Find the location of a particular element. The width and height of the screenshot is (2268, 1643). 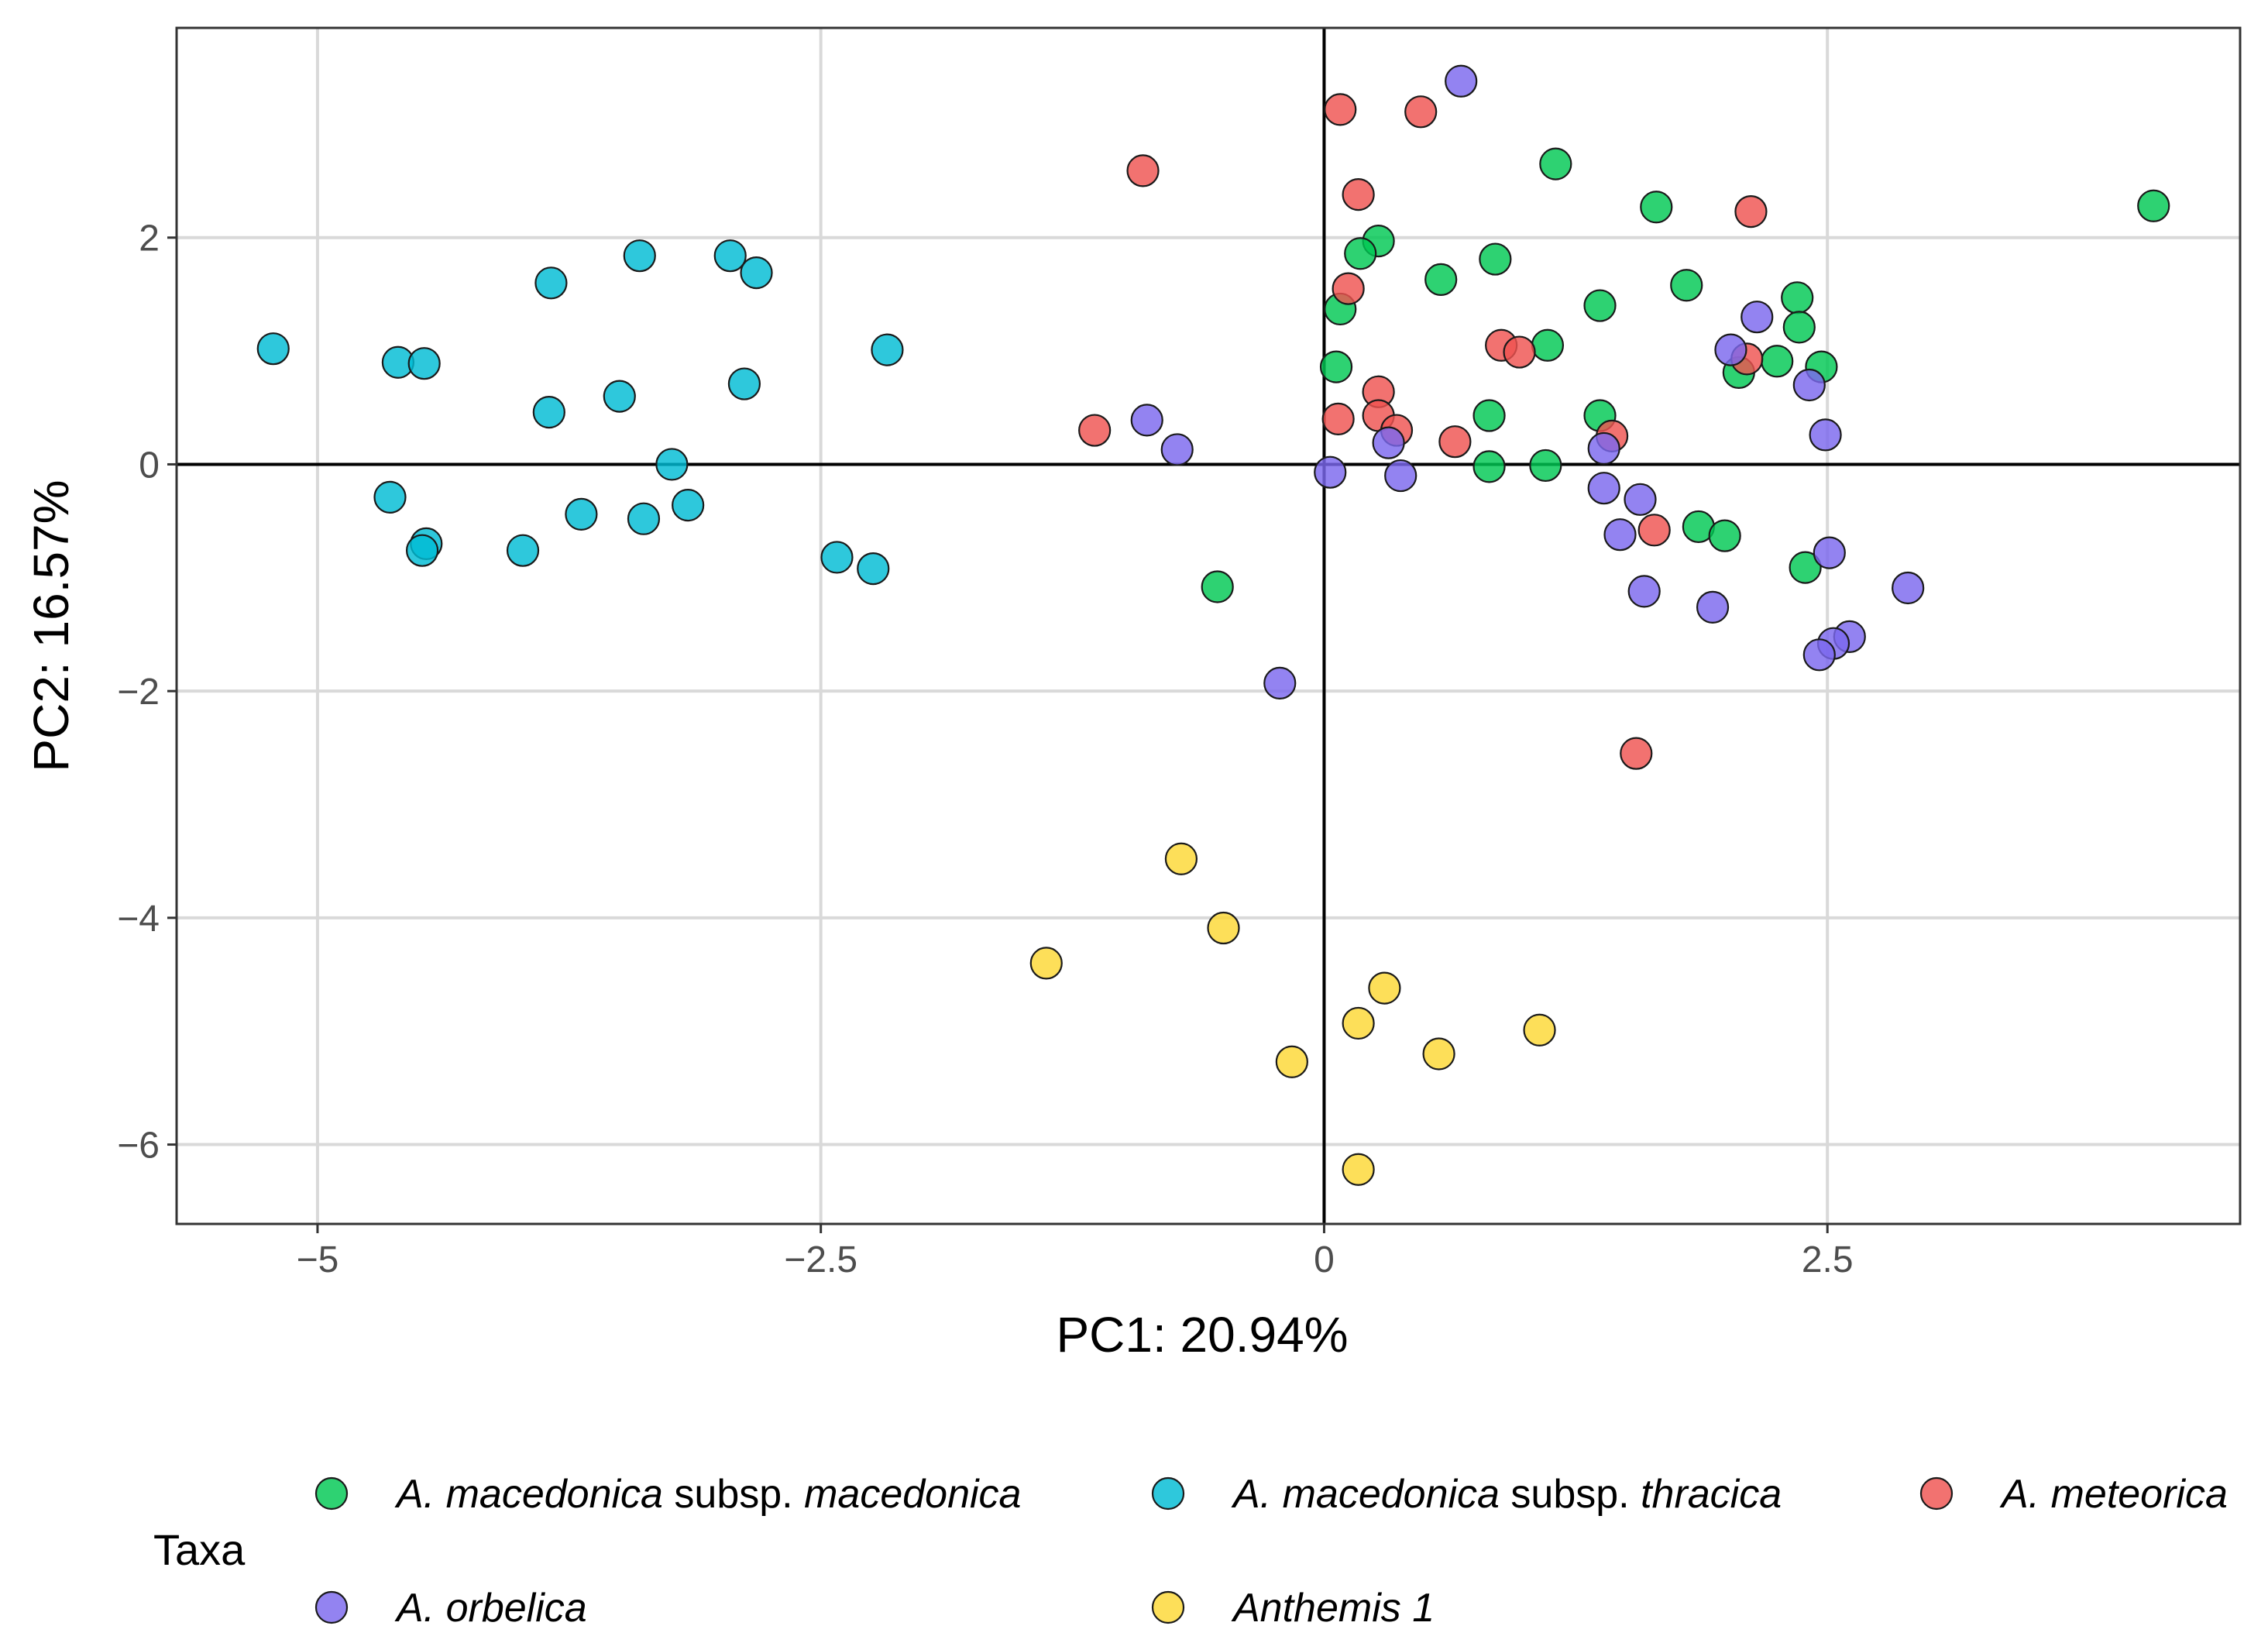

legend-label: A. macedonica subsp. macedonica is located at coordinates (707, 1494).